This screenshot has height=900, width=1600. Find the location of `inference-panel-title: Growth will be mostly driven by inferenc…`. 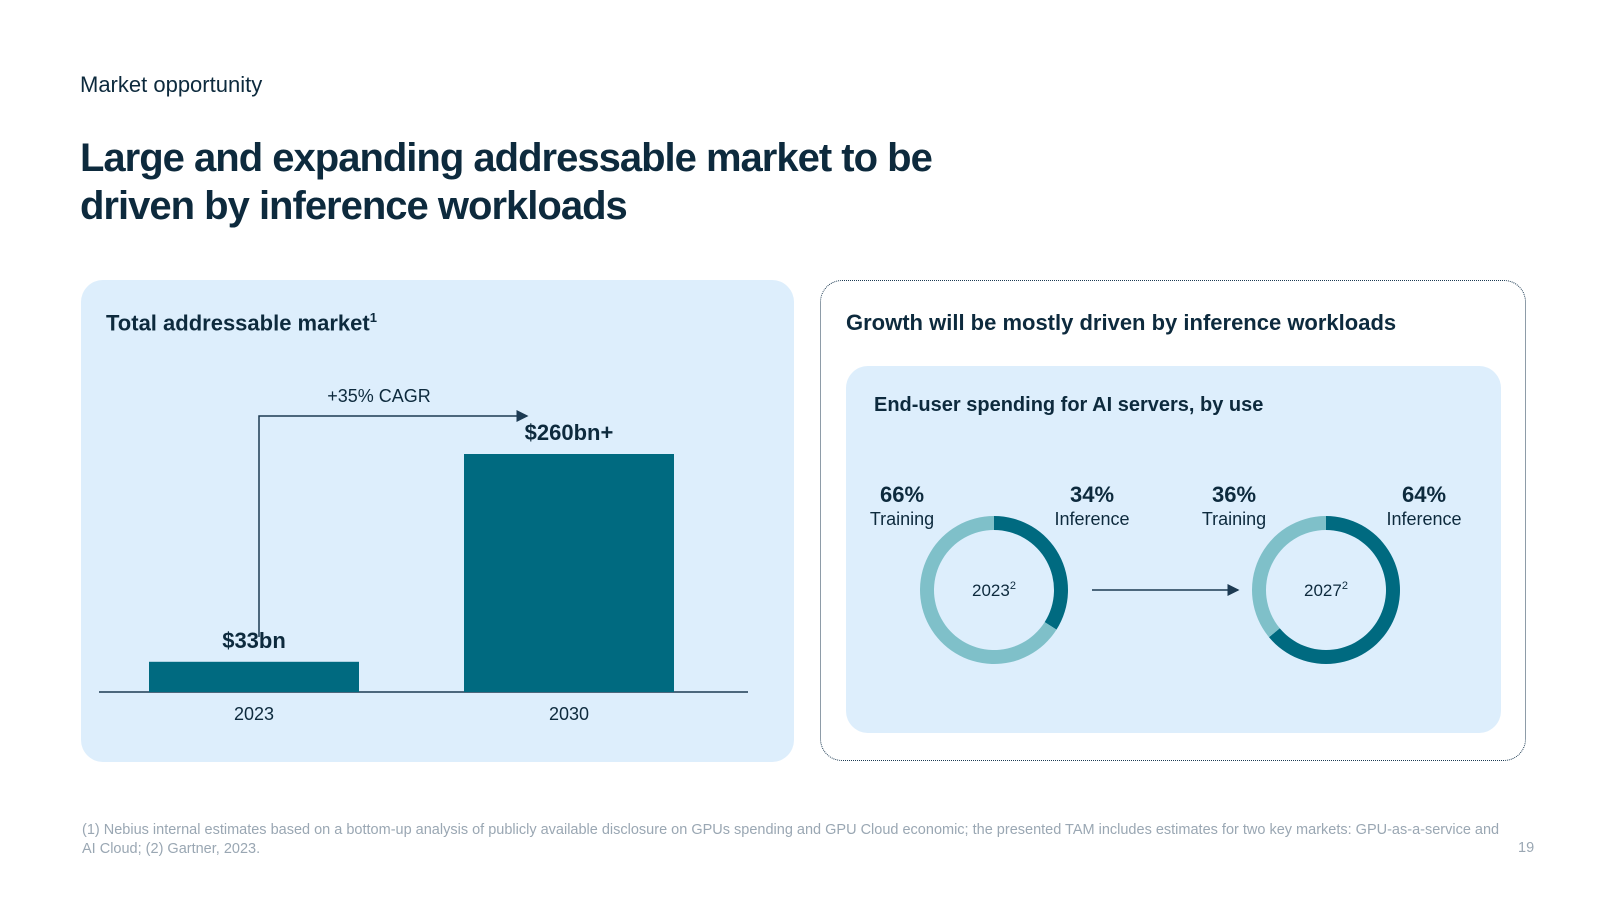

inference-panel-title: Growth will be mostly driven by inferenc… is located at coordinates (1121, 322).